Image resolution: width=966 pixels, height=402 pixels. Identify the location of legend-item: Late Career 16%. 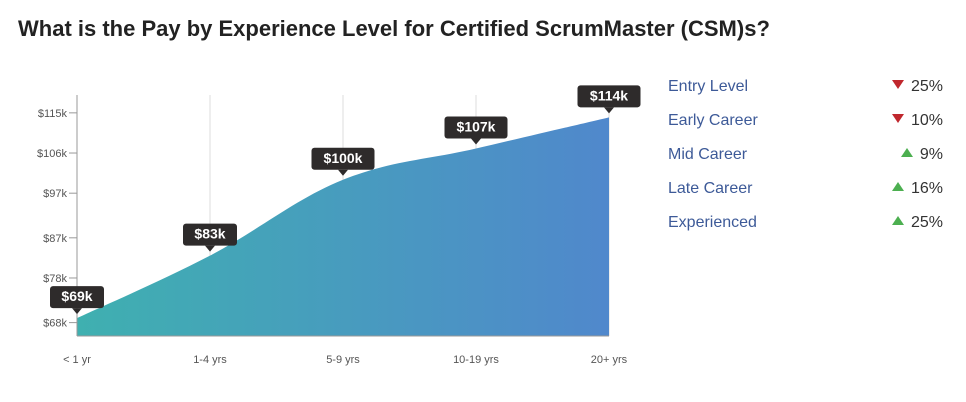
(805, 195).